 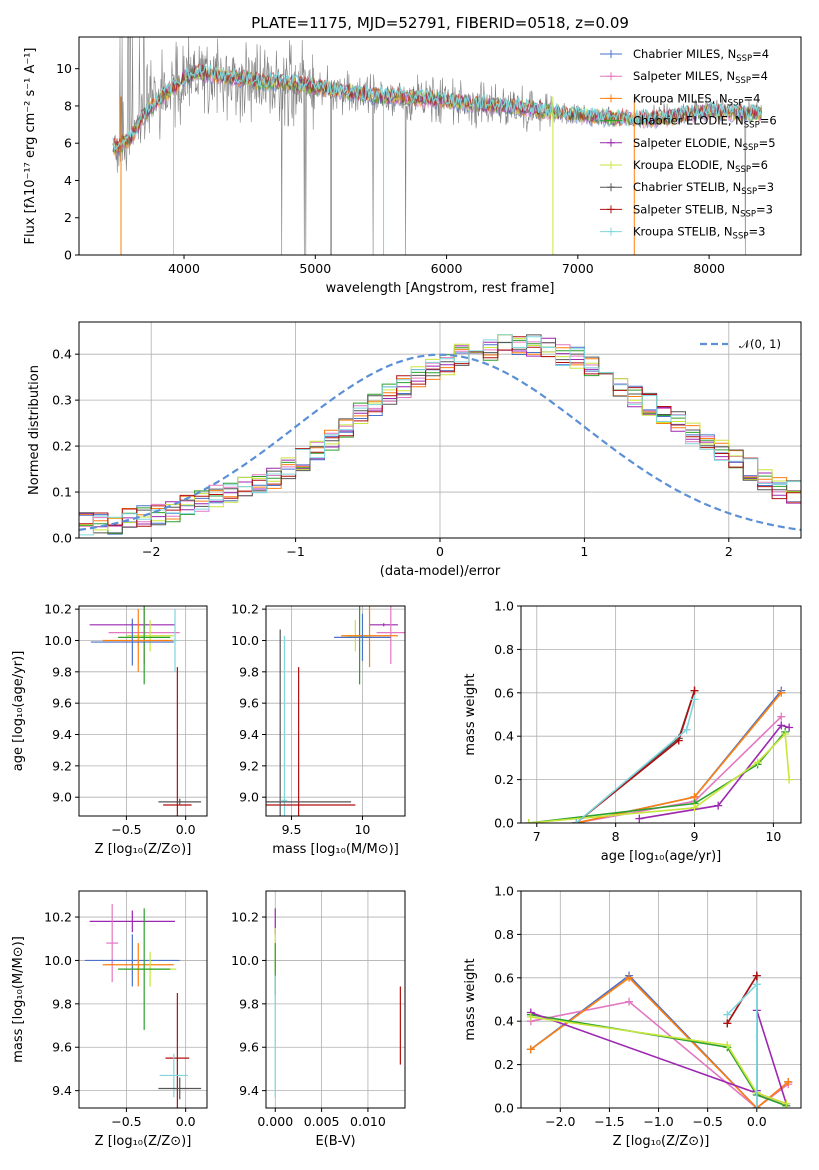 I want to click on weight-line-chabrier-miles, so click(x=679, y=756).